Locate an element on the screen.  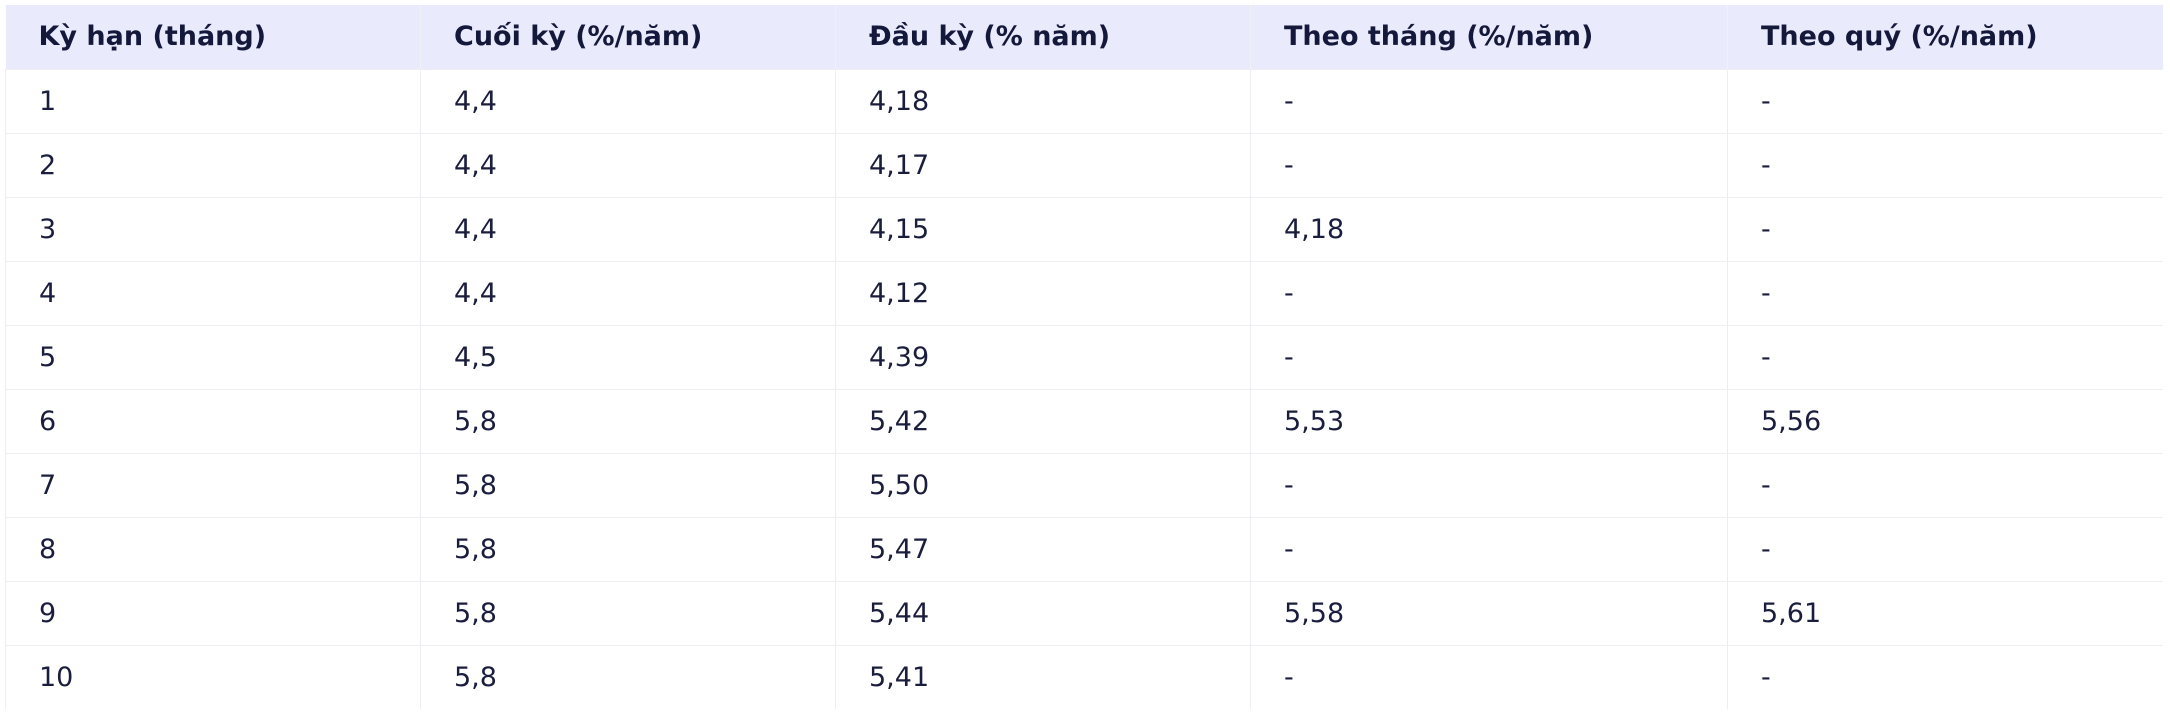
start-of-term-rate-cell: 4,17 is located at coordinates (1043, 164).